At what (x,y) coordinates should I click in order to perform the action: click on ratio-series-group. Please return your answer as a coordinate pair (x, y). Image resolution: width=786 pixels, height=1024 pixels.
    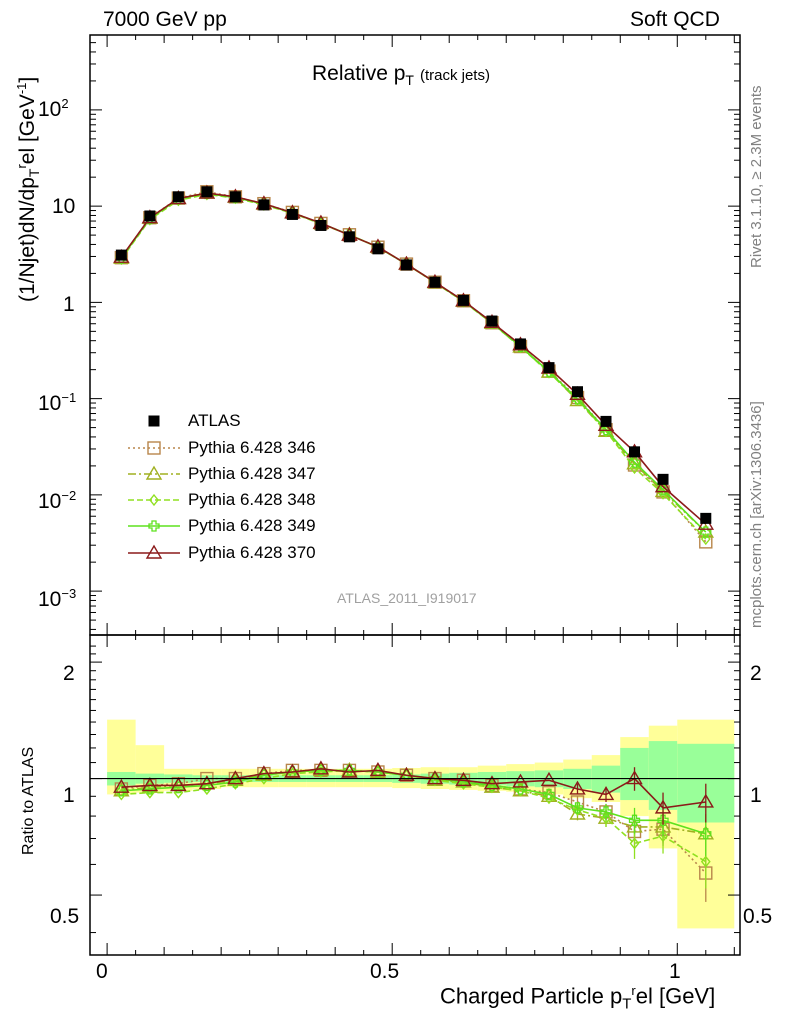
    Looking at the image, I should click on (414, 831).